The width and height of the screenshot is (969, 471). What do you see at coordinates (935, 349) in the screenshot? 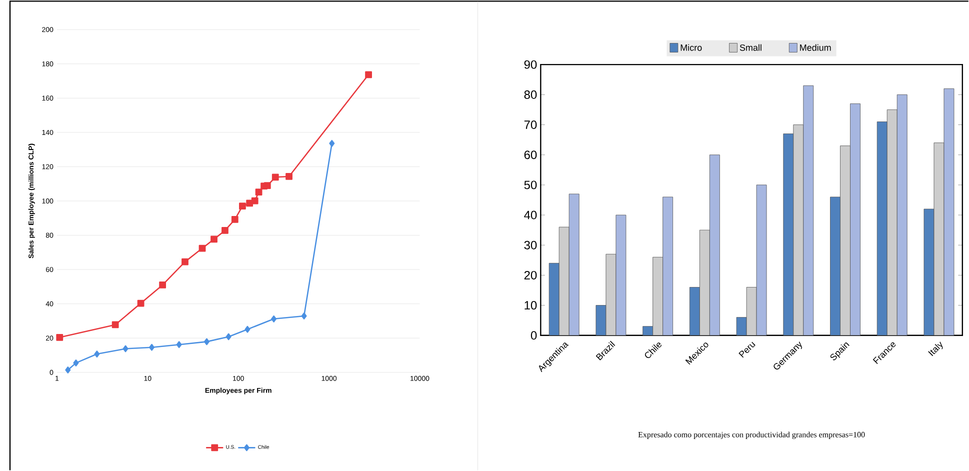
I see `x-tick-label: Italy` at bounding box center [935, 349].